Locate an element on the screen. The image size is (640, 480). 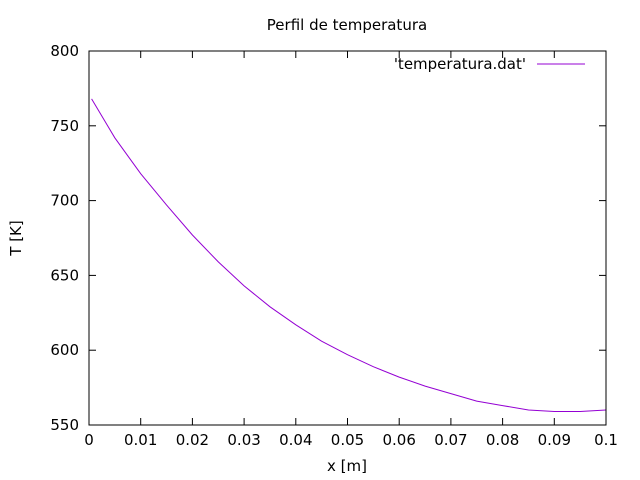
legend: 'temperatura.dat' is located at coordinates (489, 64).